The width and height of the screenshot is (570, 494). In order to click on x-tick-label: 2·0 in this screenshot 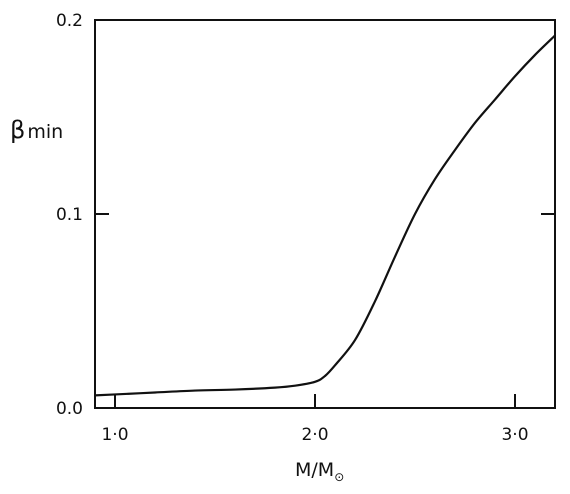, I will do `click(314, 435)`.